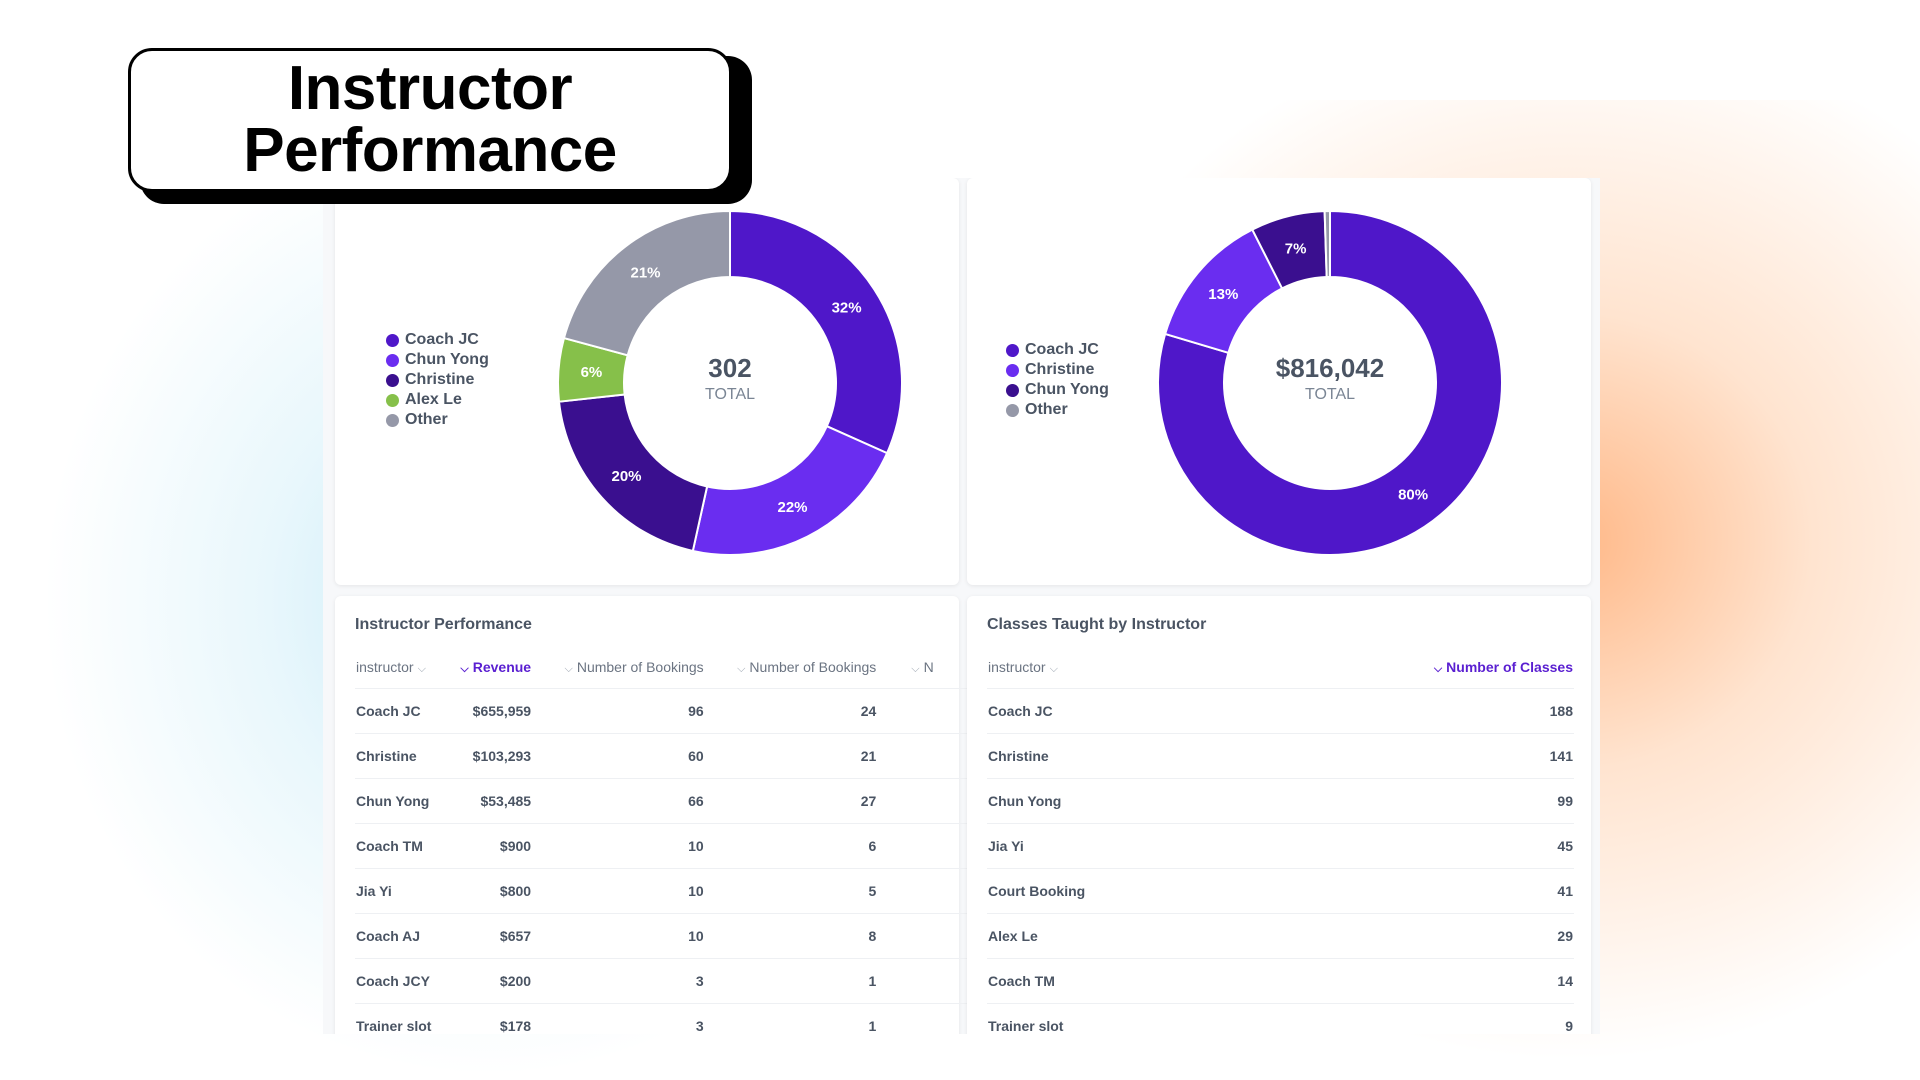 Image resolution: width=1920 pixels, height=1080 pixels. What do you see at coordinates (634, 666) in the screenshot?
I see `column-header-number-of-bookings: ⌵ Number of Bookings` at bounding box center [634, 666].